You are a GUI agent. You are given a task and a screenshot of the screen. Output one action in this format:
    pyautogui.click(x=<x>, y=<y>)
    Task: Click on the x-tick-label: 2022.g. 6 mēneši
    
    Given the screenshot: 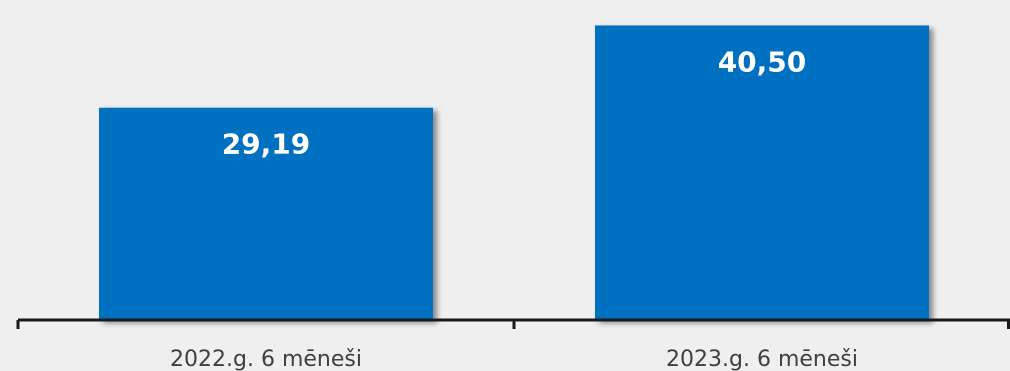 What is the action you would take?
    pyautogui.click(x=266, y=359)
    